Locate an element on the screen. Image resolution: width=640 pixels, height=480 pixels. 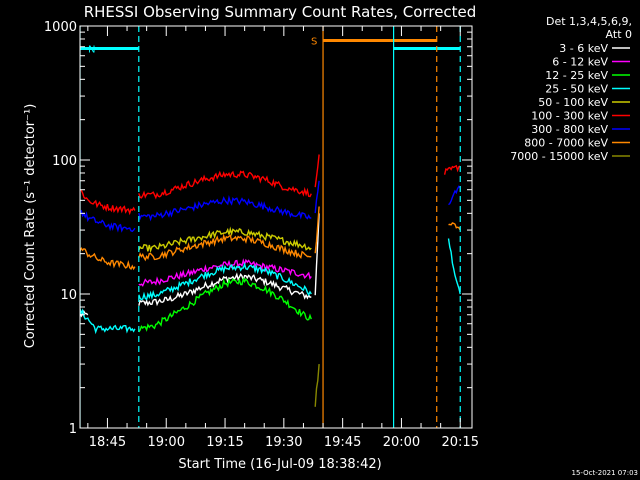
x-tick-label-3: 19:30 is located at coordinates (283, 442).